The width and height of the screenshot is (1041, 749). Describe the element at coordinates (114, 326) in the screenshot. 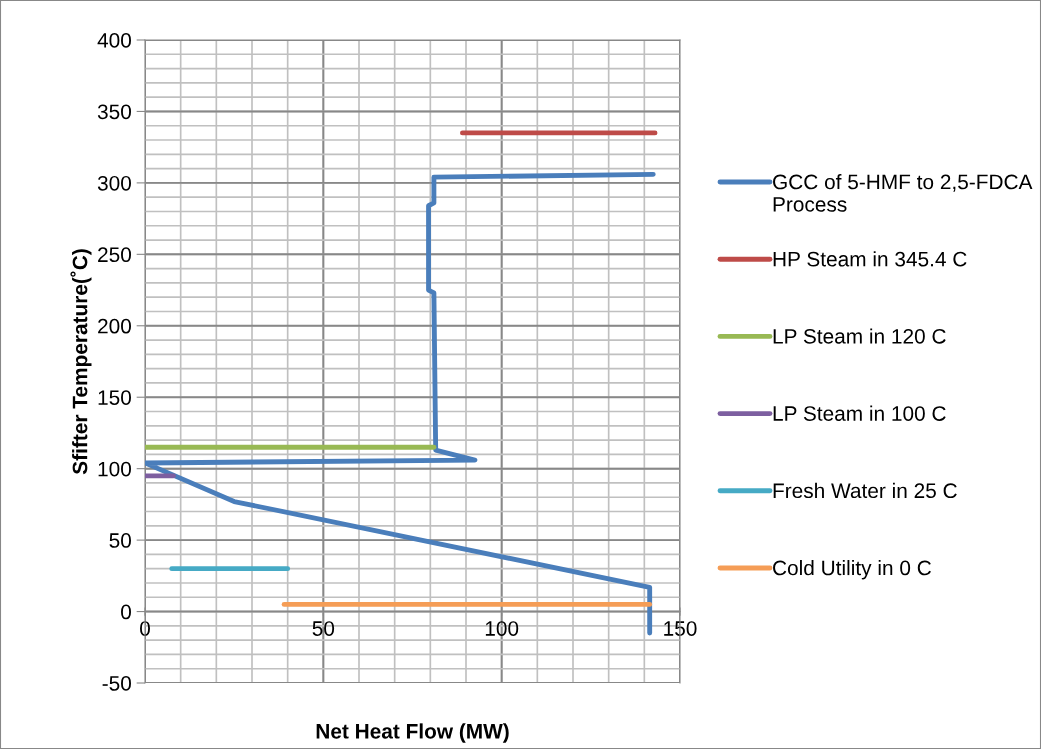

I see `y-tick-label: 200` at that location.